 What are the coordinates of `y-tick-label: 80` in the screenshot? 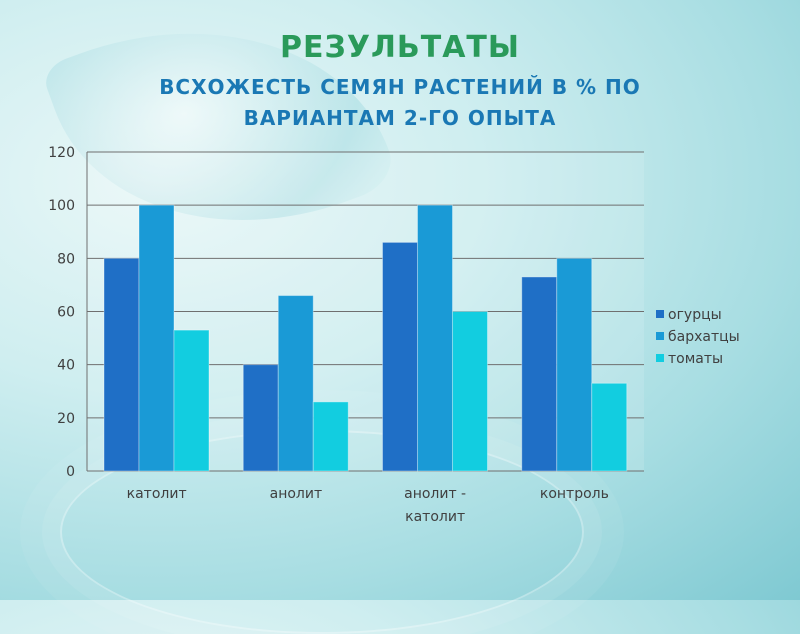 It's located at (66, 259).